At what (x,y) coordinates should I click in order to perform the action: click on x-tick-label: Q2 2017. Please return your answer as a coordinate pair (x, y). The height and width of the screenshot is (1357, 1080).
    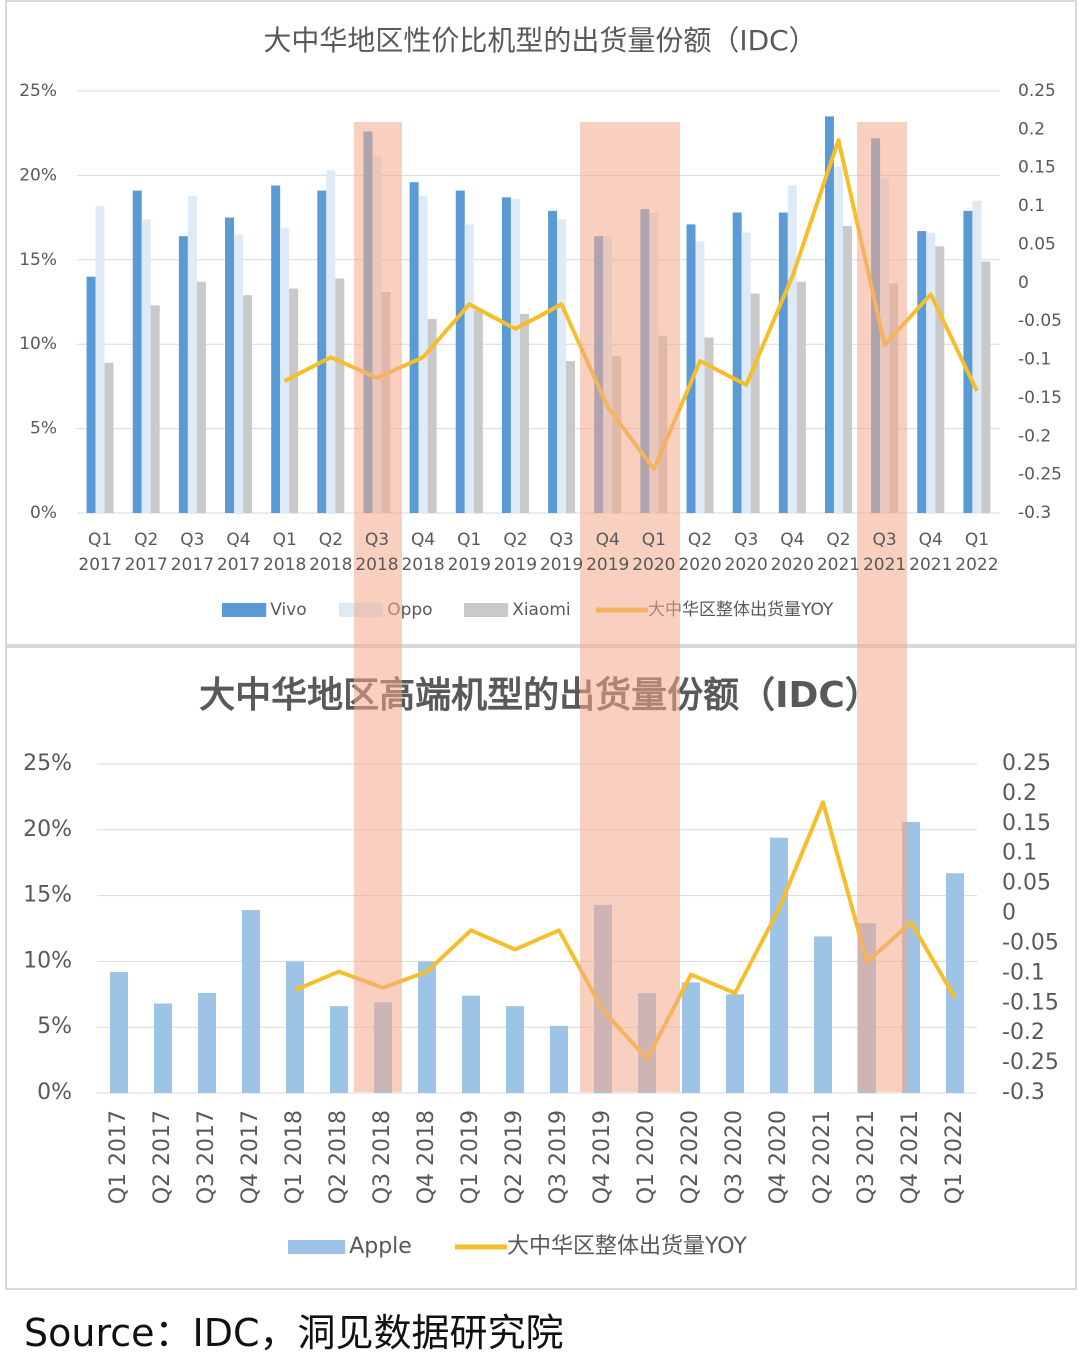
    Looking at the image, I should click on (162, 1157).